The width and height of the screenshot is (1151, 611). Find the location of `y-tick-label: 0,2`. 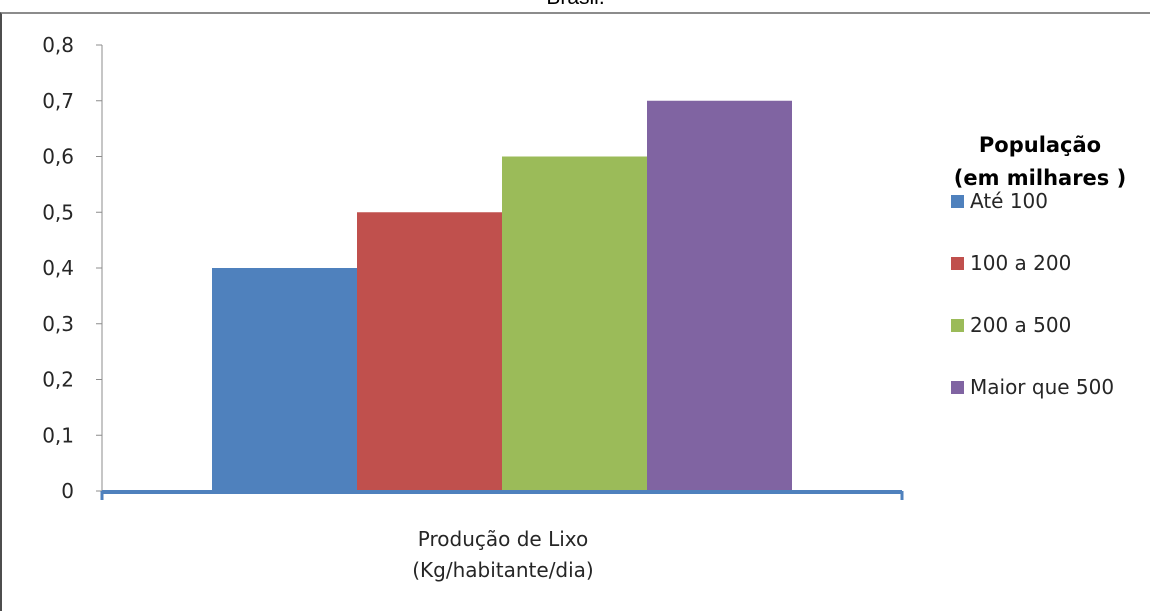

y-tick-label: 0,2 is located at coordinates (58, 380).